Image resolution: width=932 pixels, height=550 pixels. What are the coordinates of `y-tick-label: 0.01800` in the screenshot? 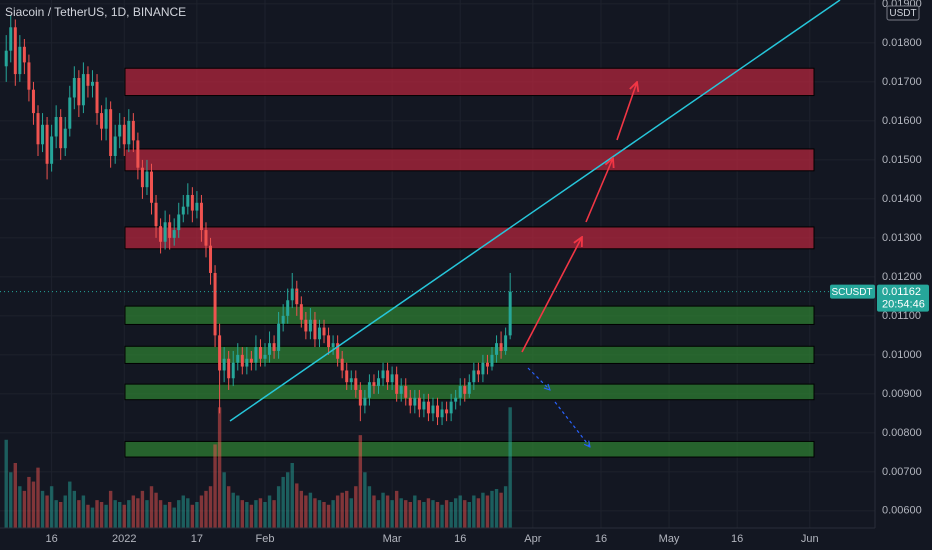 It's located at (902, 43).